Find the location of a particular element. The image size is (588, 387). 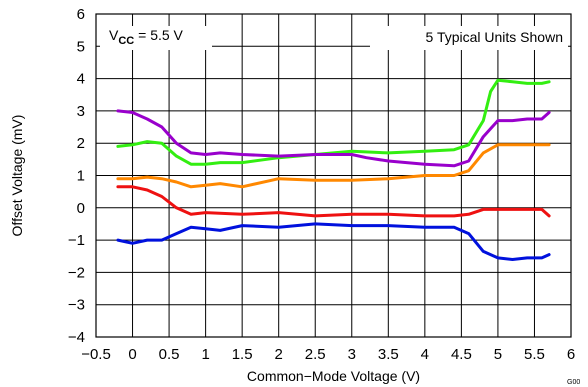

y-tick-label: 4 is located at coordinates (81, 79).